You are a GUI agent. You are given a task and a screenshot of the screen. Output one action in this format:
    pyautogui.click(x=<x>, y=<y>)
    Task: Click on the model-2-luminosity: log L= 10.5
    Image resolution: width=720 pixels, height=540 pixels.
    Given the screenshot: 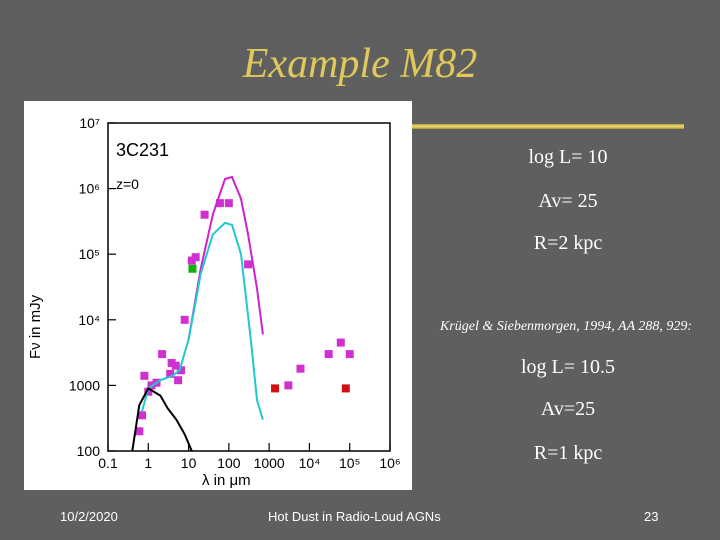 What is the action you would take?
    pyautogui.click(x=568, y=367)
    